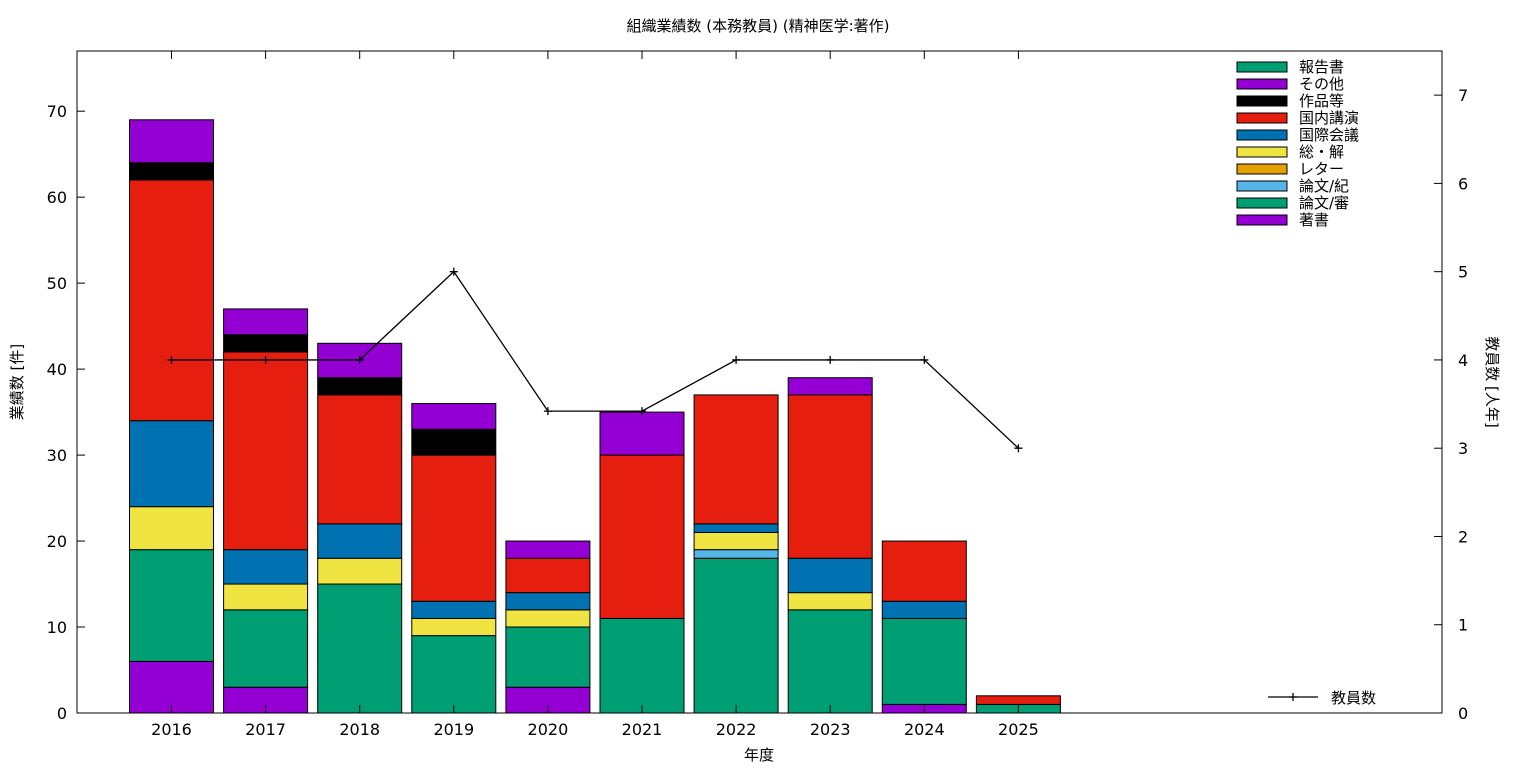 The image size is (1536, 768). I want to click on y2-tick-label: 2, so click(1463, 536).